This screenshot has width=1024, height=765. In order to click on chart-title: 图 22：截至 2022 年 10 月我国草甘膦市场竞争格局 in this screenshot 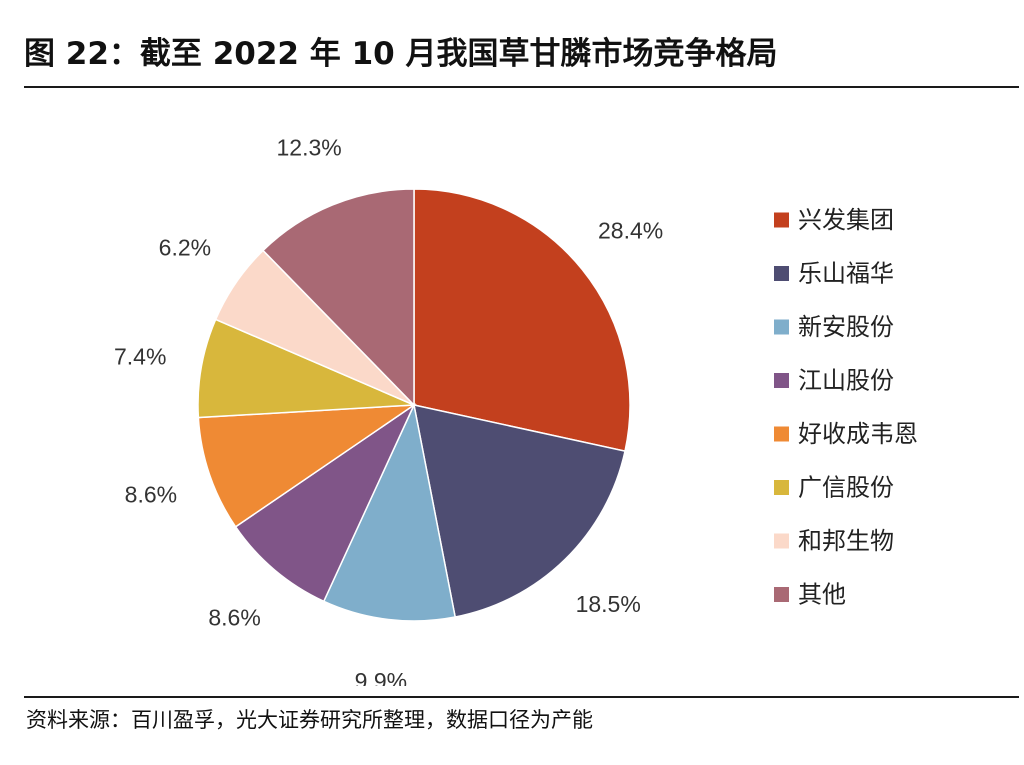, I will do `click(401, 54)`.